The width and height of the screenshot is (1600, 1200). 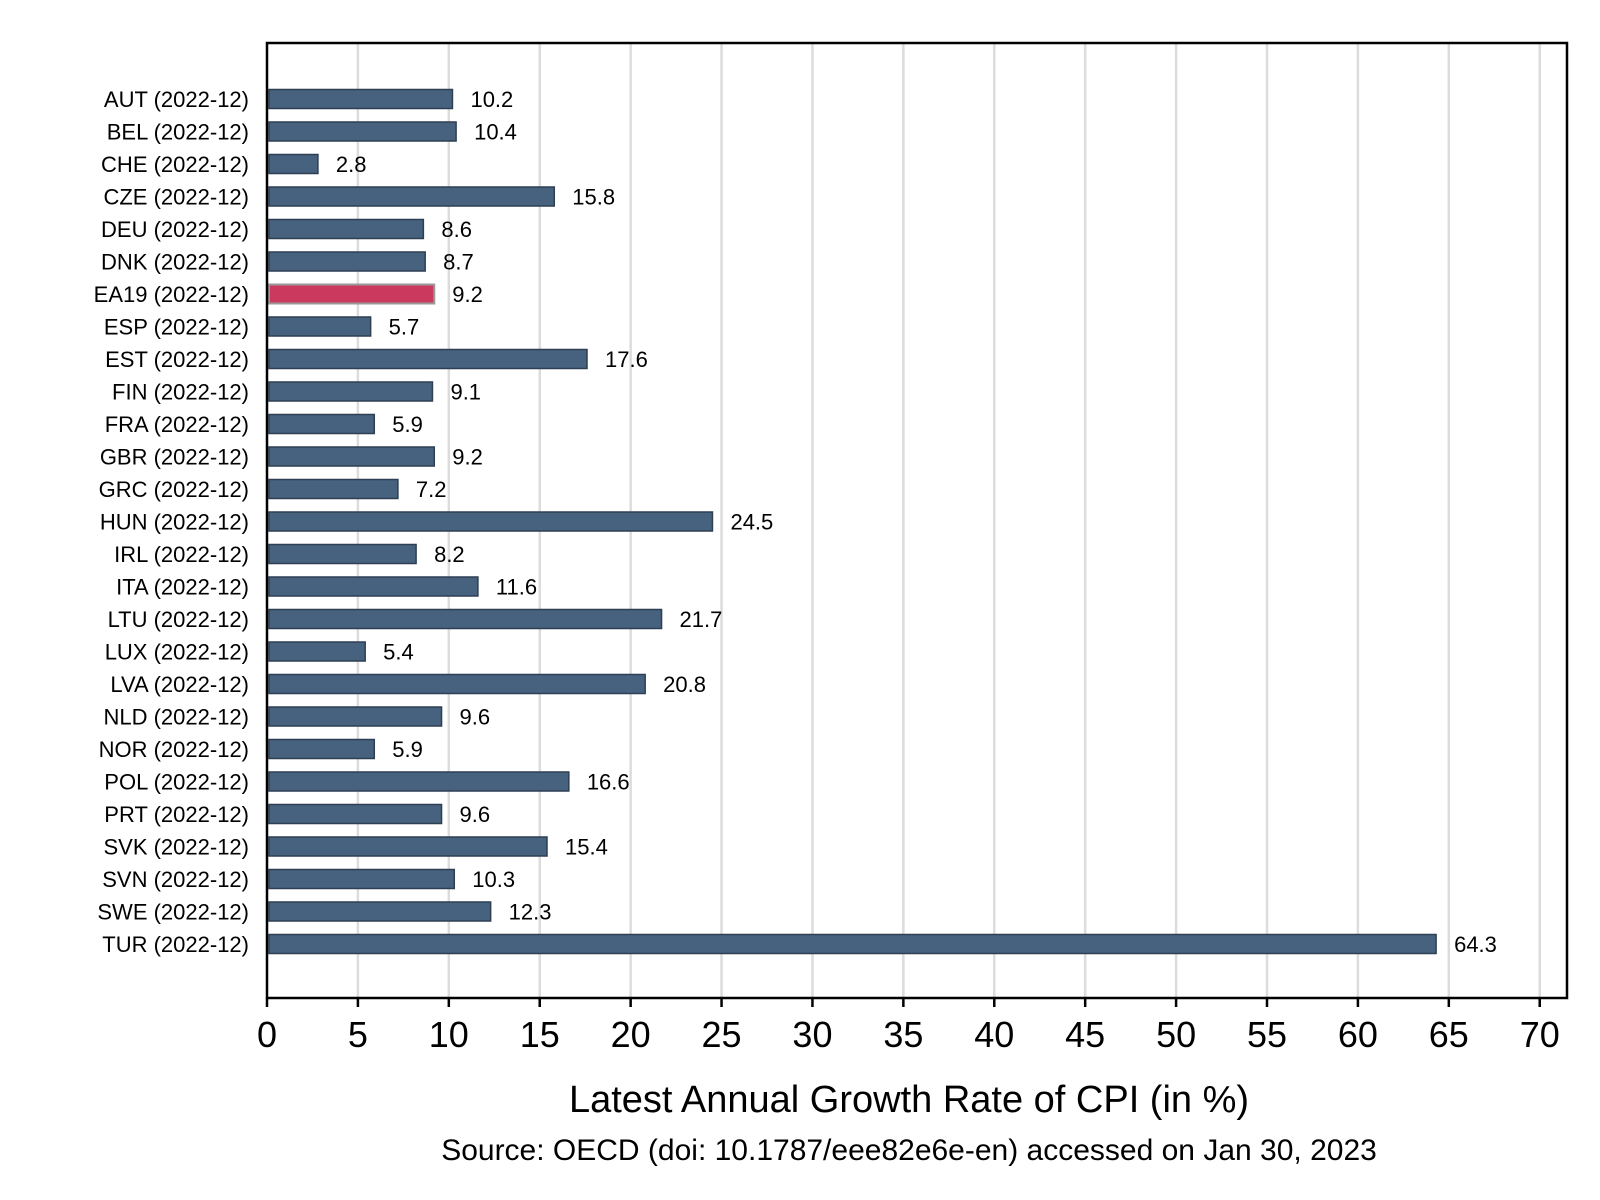 What do you see at coordinates (181, 554) in the screenshot?
I see `category-label-irl: IRL (2022-12)` at bounding box center [181, 554].